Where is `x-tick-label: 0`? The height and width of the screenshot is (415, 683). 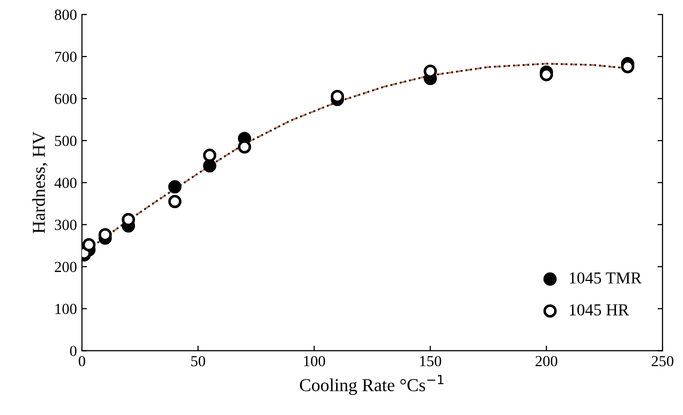 x-tick-label: 0 is located at coordinates (82, 361).